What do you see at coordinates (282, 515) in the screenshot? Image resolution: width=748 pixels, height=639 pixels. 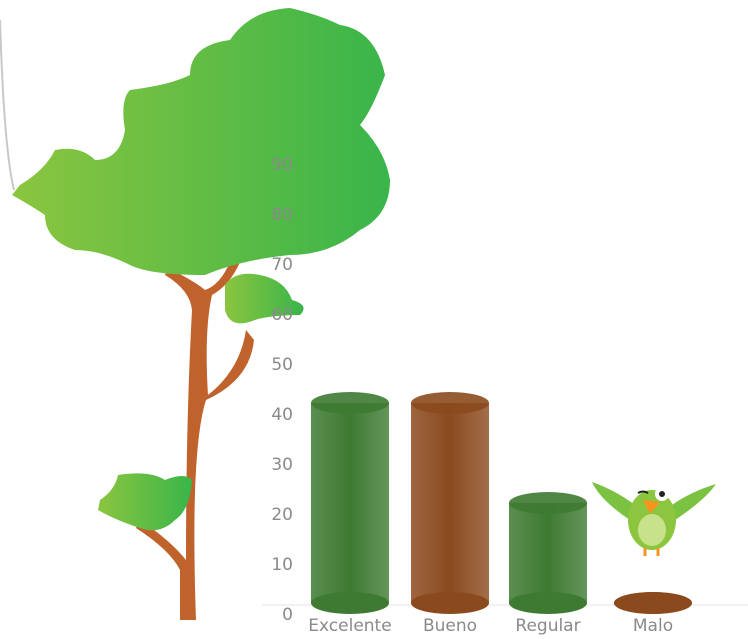 I see `y-tick-label: 20` at bounding box center [282, 515].